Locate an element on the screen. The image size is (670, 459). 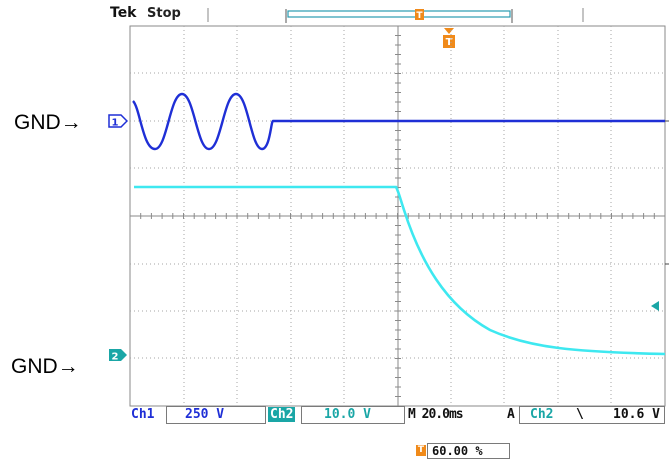
trigger-position-readout: 60.00 % is located at coordinates (468, 451).